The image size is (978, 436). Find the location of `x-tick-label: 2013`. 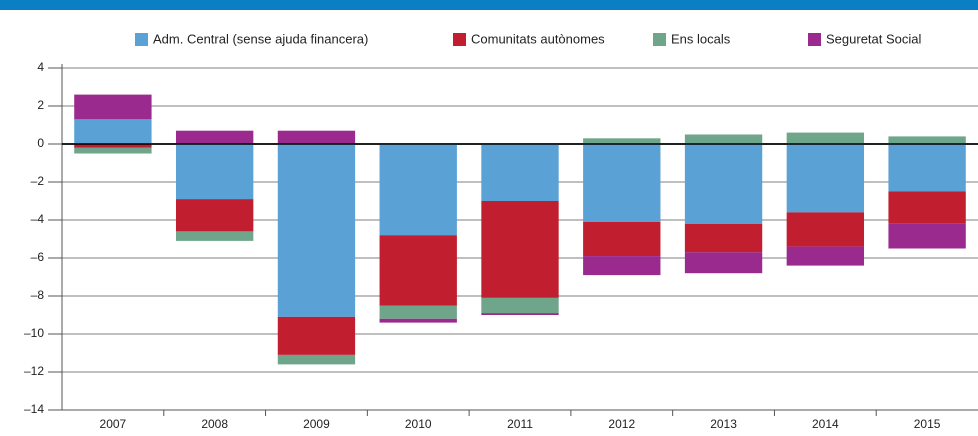

x-tick-label: 2013 is located at coordinates (723, 424).